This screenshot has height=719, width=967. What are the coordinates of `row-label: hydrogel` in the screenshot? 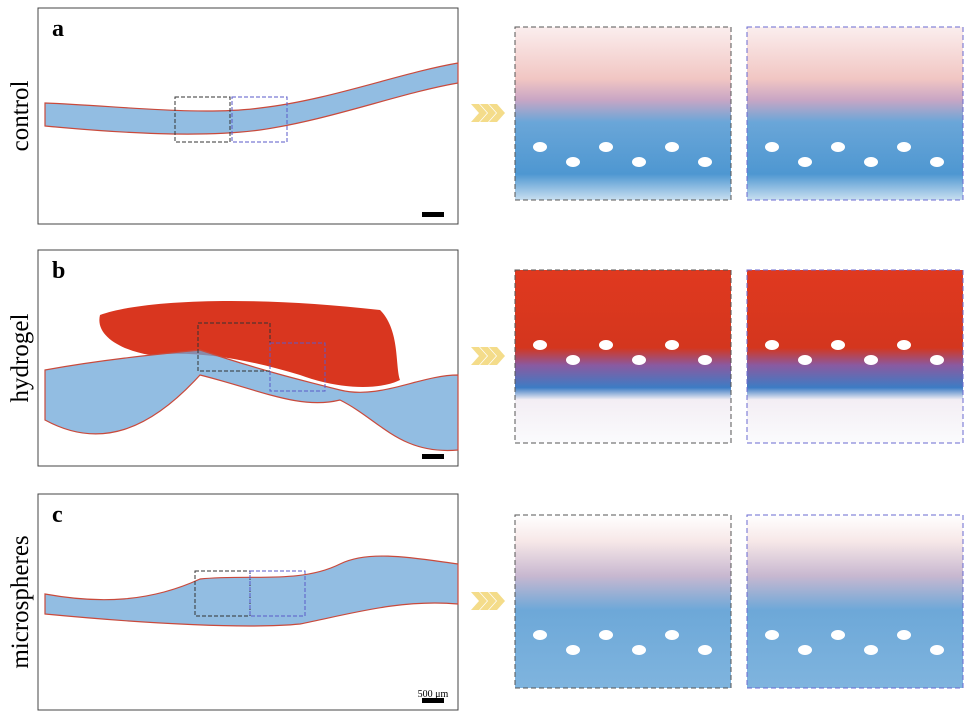 It's located at (20, 358).